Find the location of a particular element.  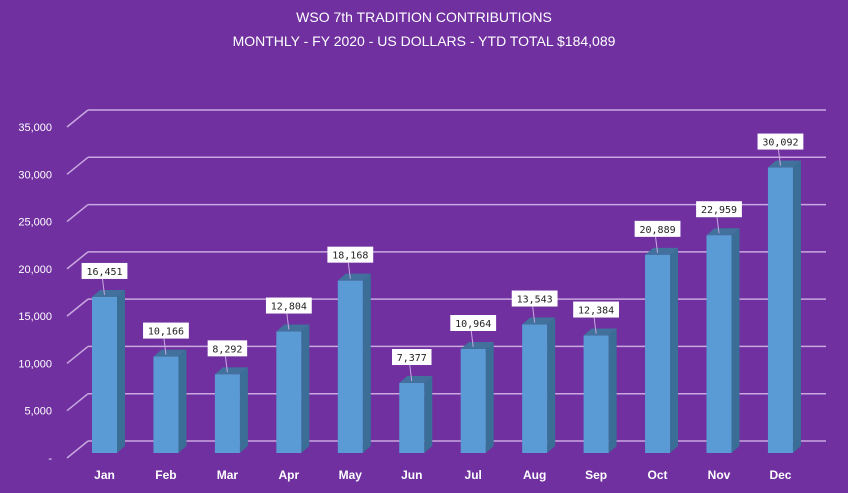

y-tick-label: 20,000 is located at coordinates (35, 270).